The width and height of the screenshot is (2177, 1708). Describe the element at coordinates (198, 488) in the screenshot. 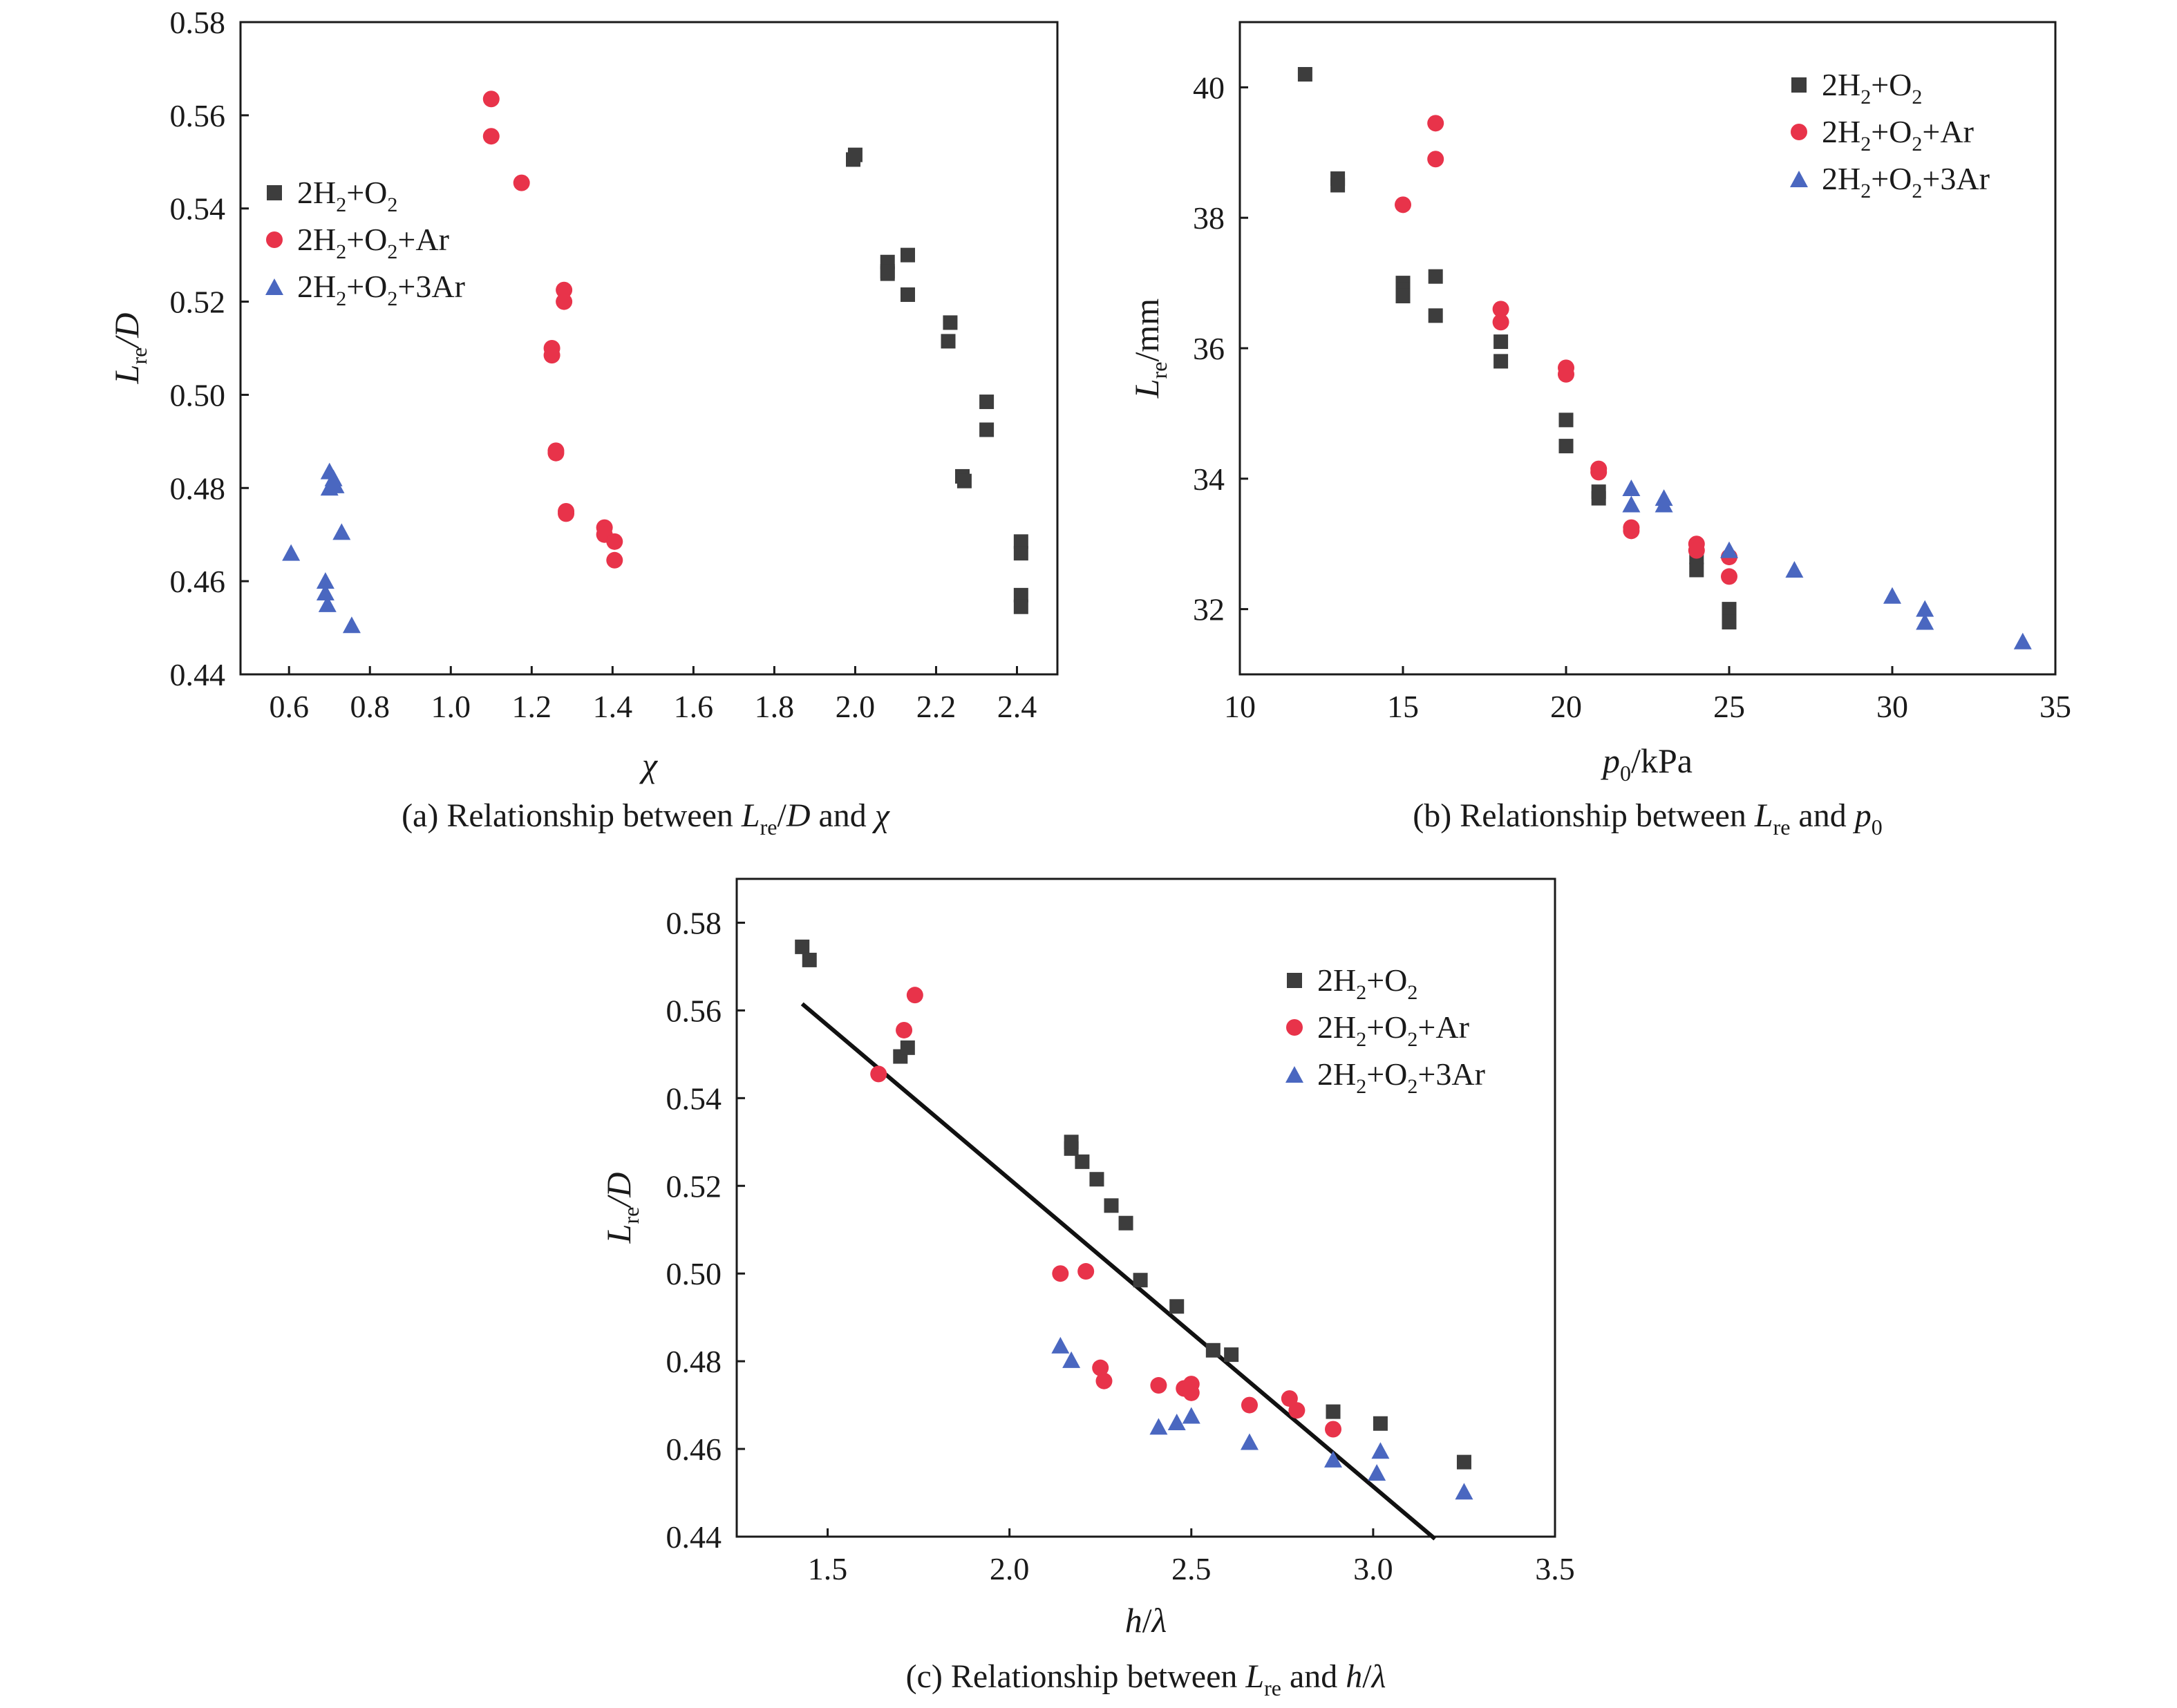

I see `panel-a-ytick-label: 0.48` at that location.